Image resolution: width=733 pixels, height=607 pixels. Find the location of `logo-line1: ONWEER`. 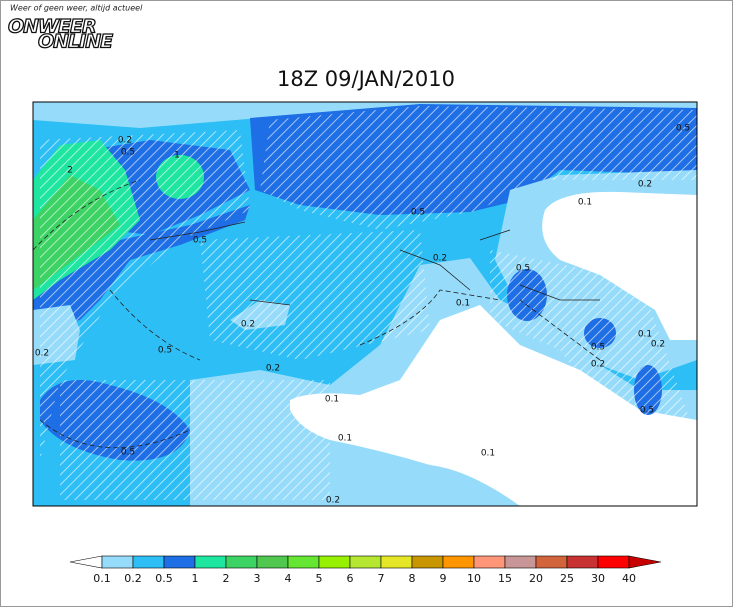

logo-line1: ONWEER is located at coordinates (52, 27).